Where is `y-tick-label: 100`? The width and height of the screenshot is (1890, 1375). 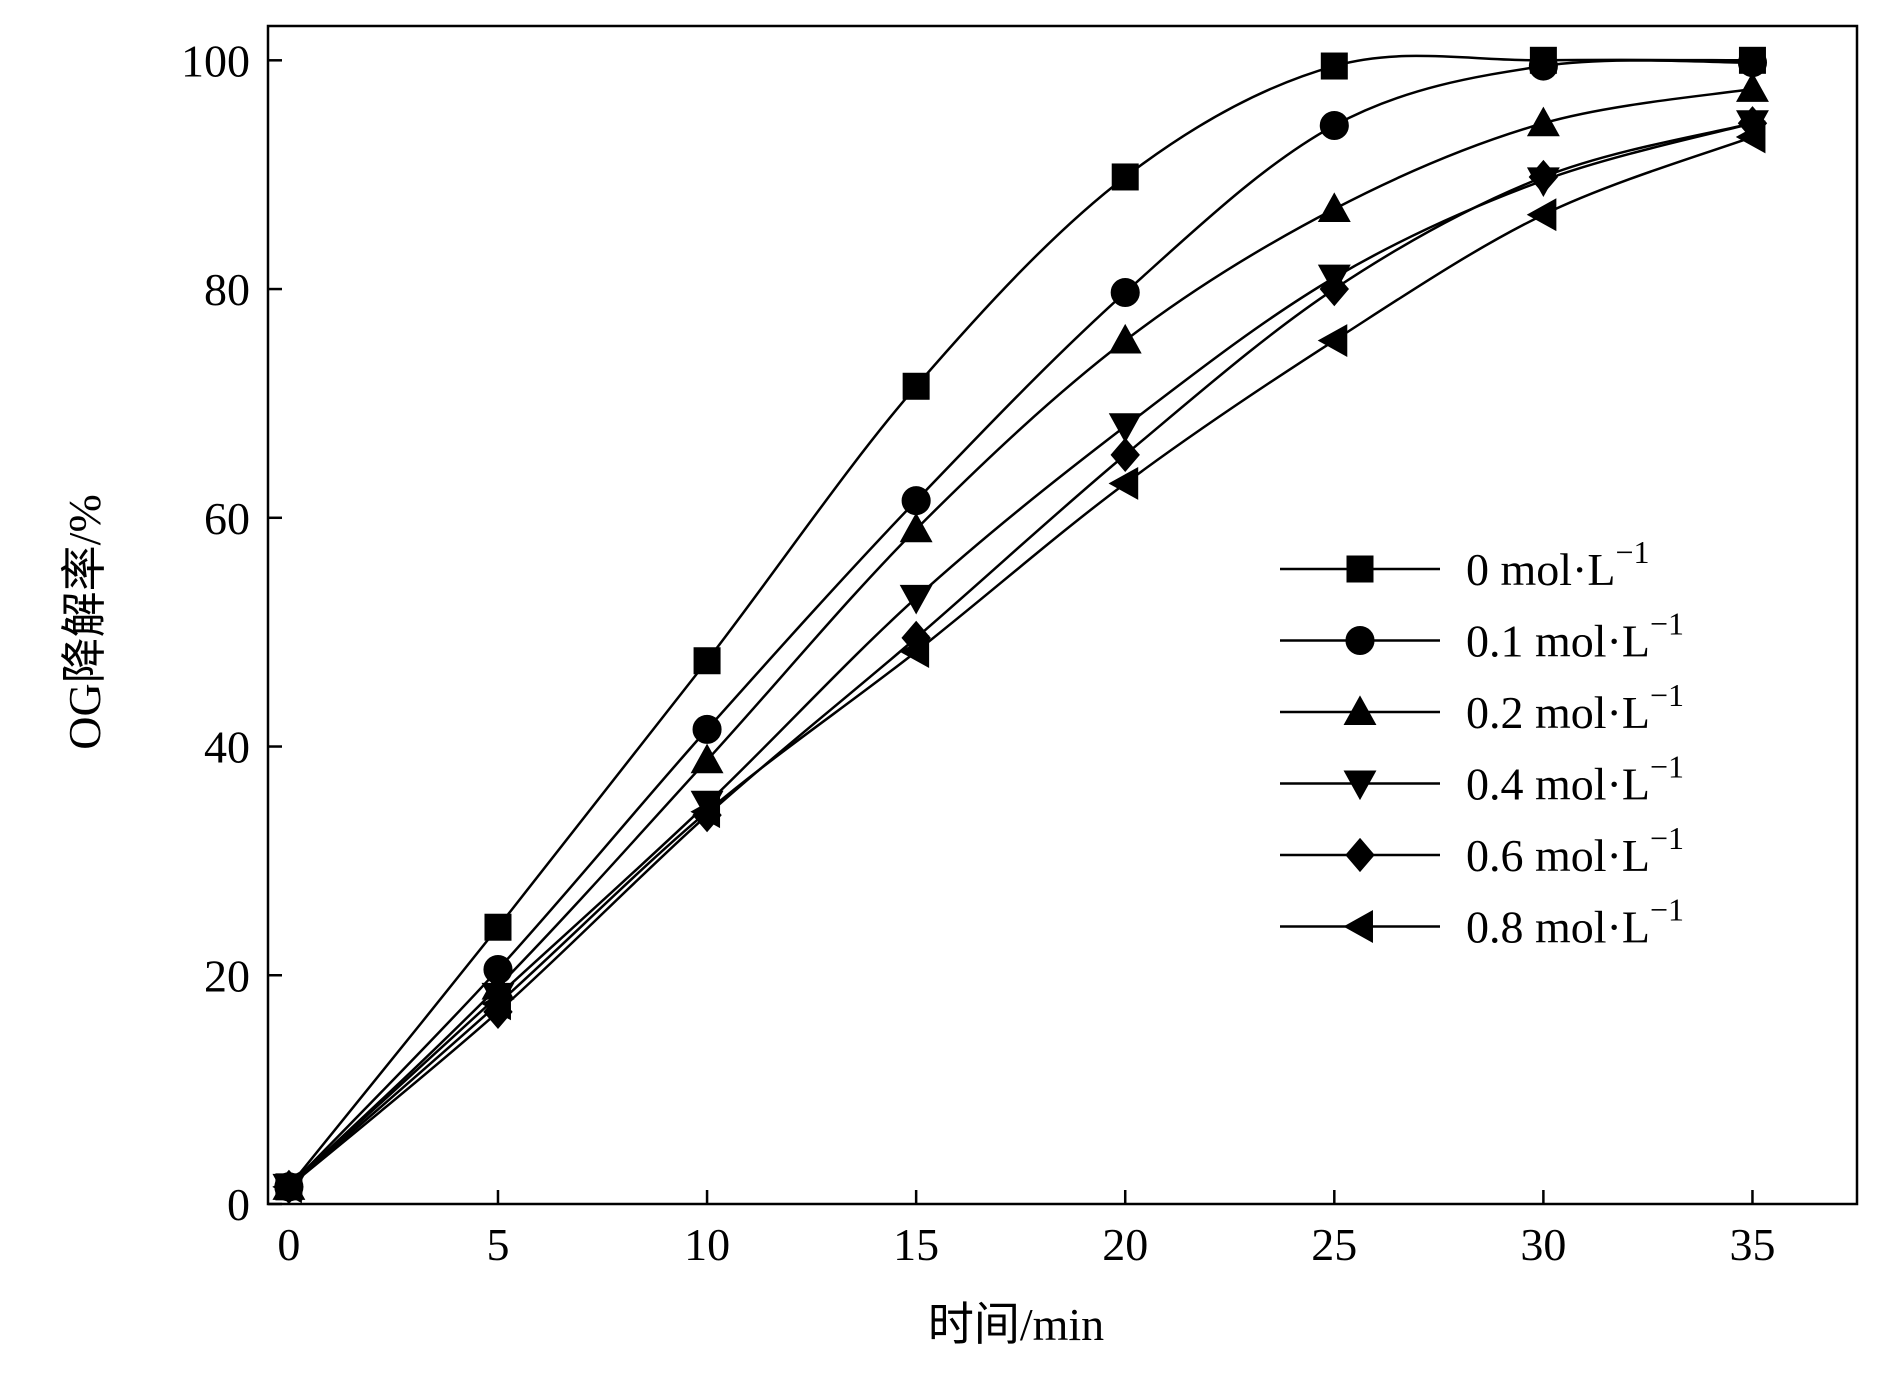 y-tick-label: 100 is located at coordinates (215, 60).